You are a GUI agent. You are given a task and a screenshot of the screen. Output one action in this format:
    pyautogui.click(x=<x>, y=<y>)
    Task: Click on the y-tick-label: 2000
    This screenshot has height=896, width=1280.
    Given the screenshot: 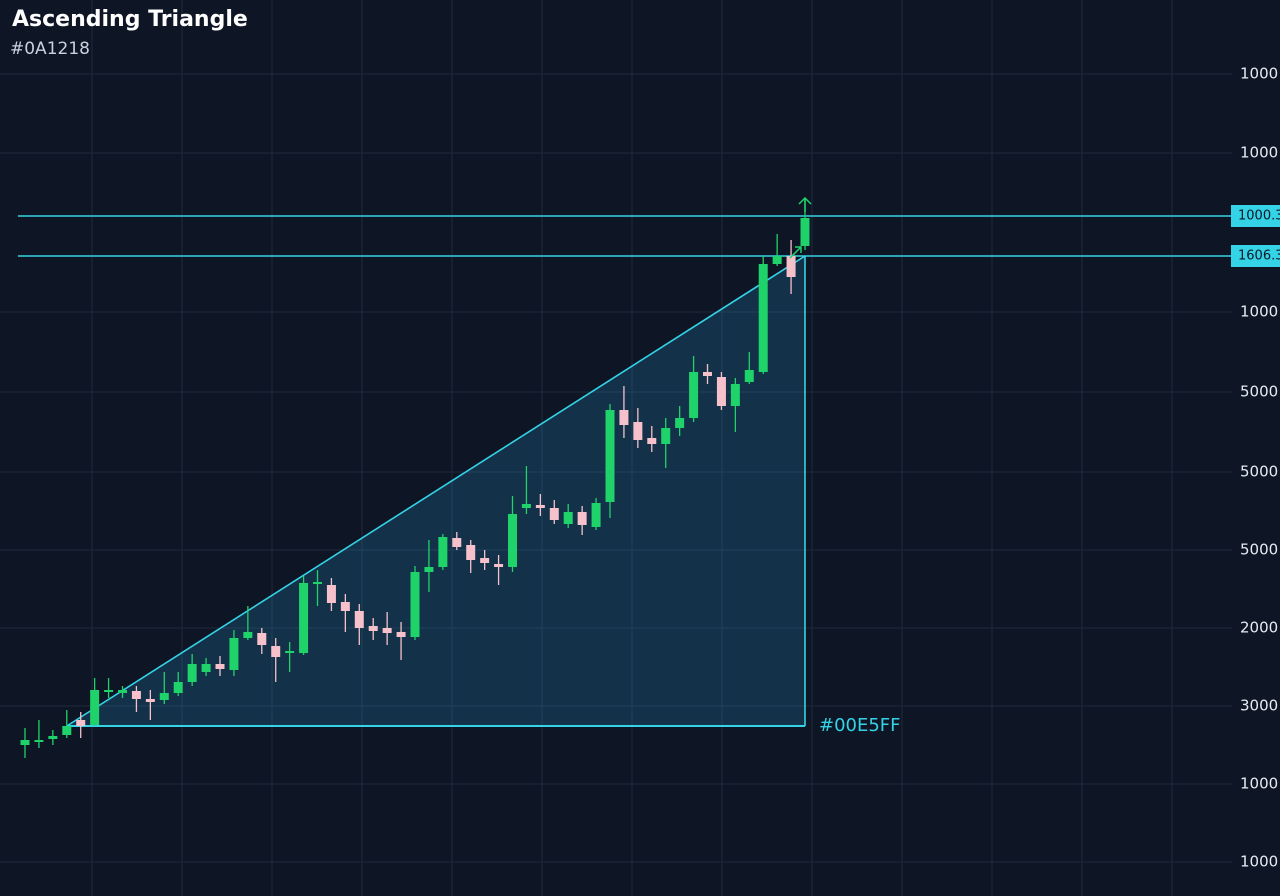 What is the action you would take?
    pyautogui.click(x=1259, y=628)
    